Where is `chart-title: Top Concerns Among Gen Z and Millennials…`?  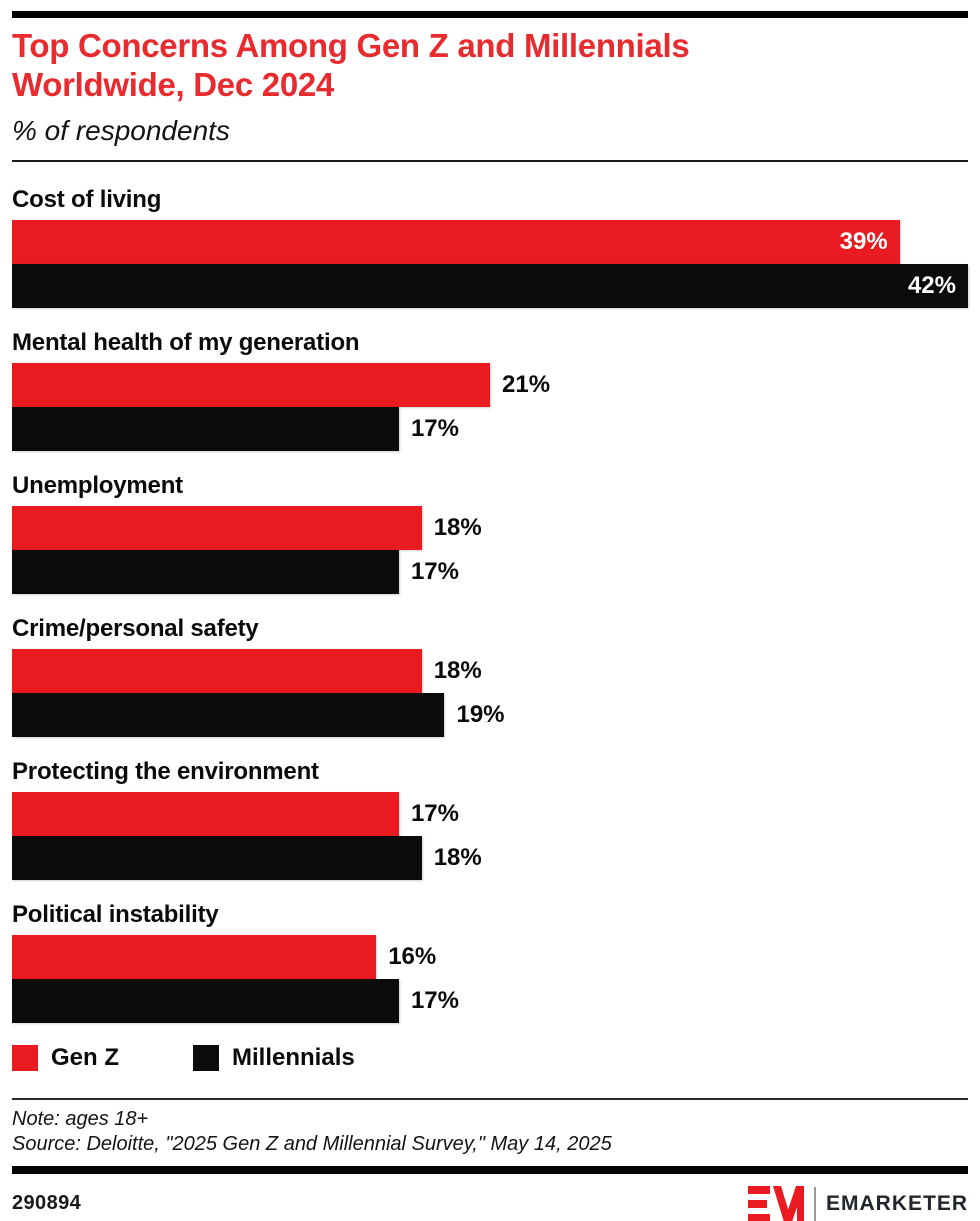 chart-title: Top Concerns Among Gen Z and Millennials… is located at coordinates (351, 65).